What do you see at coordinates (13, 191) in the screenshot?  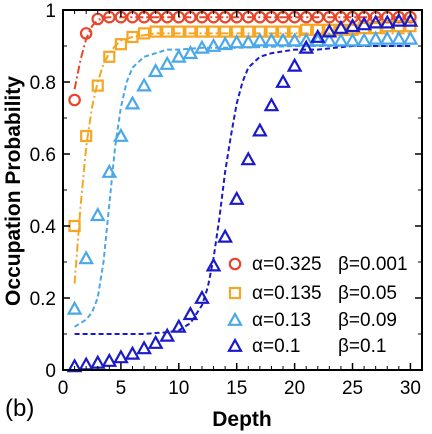 I see `y-axis-title: Occupation Probability` at bounding box center [13, 191].